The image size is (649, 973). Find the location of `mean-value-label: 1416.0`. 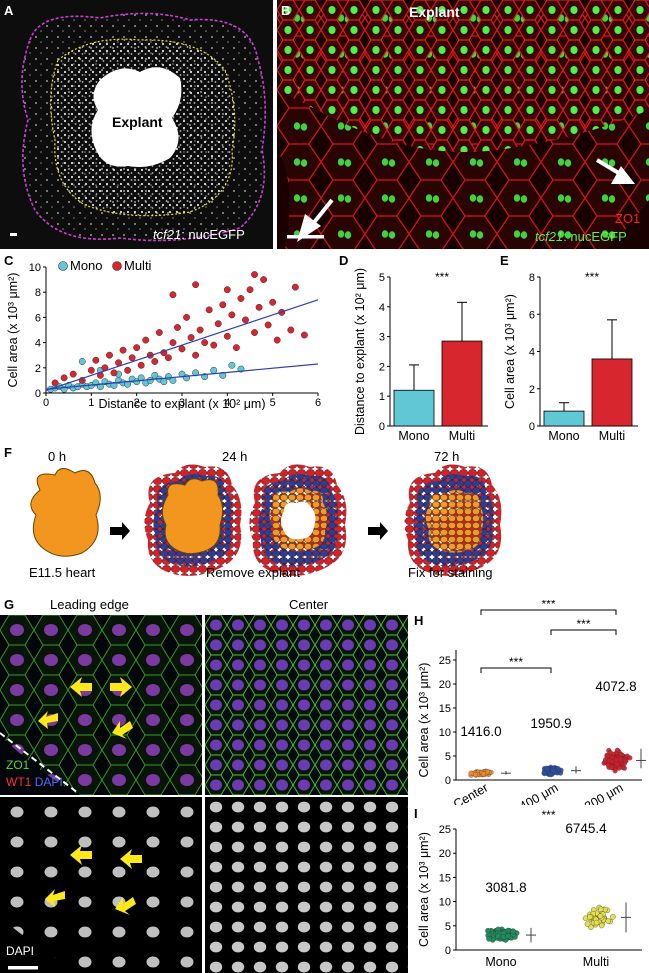

mean-value-label: 1416.0 is located at coordinates (480, 731).